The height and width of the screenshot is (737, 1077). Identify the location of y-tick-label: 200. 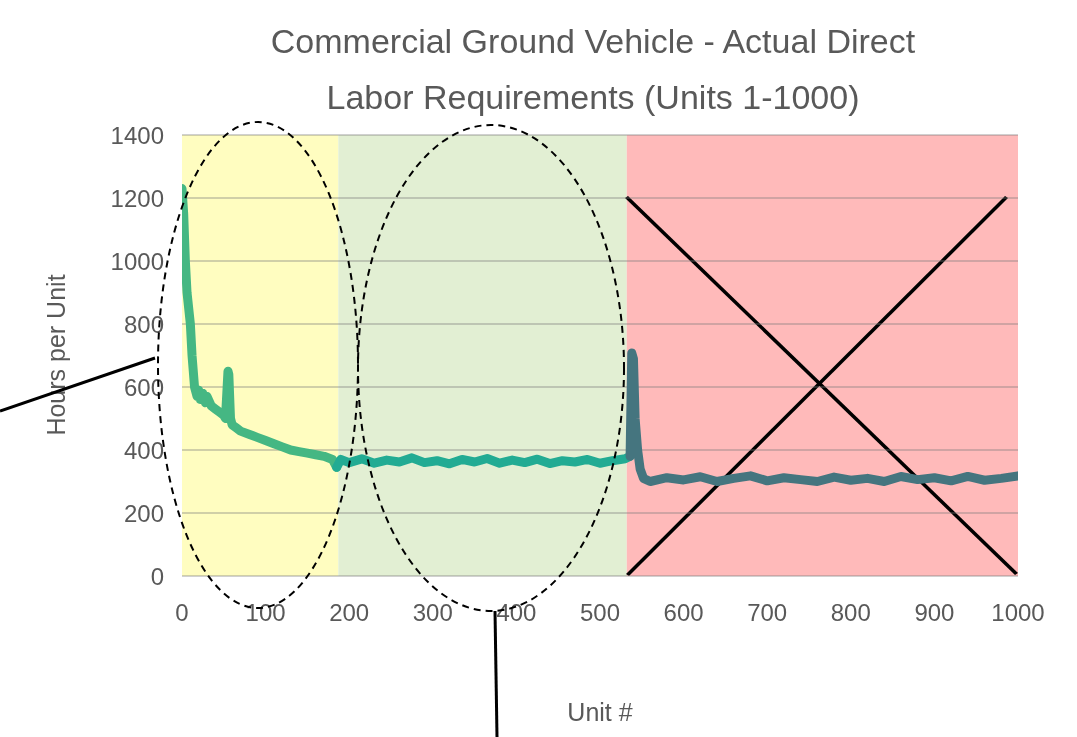
(143, 513).